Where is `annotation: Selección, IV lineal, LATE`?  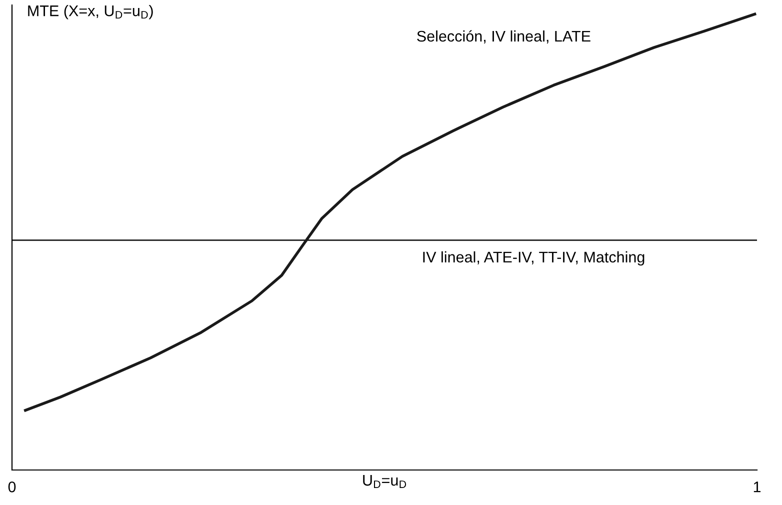 annotation: Selección, IV lineal, LATE is located at coordinates (503, 37).